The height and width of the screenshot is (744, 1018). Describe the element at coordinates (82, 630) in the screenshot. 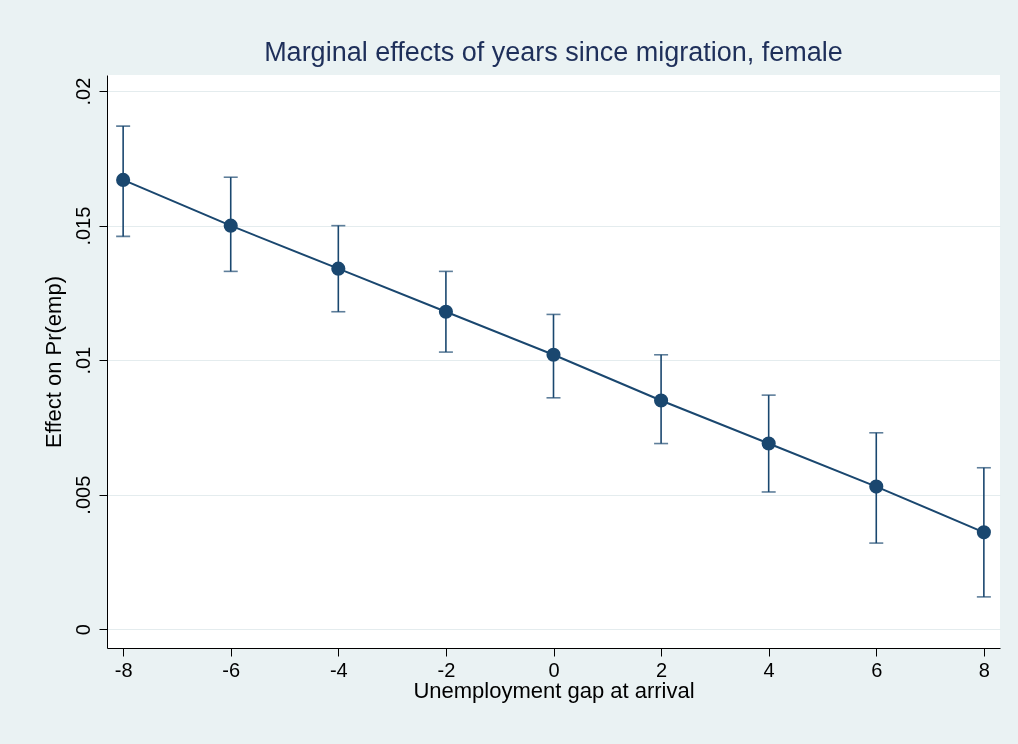

I see `y-tick-label: 0` at that location.